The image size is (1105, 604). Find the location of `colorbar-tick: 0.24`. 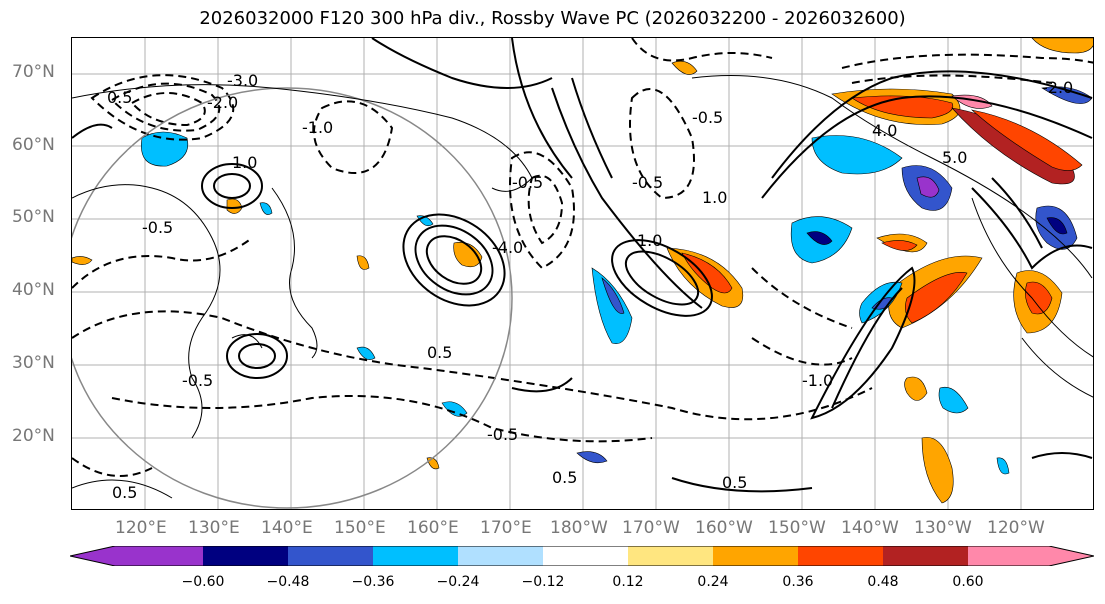

colorbar-tick: 0.24 is located at coordinates (713, 582).